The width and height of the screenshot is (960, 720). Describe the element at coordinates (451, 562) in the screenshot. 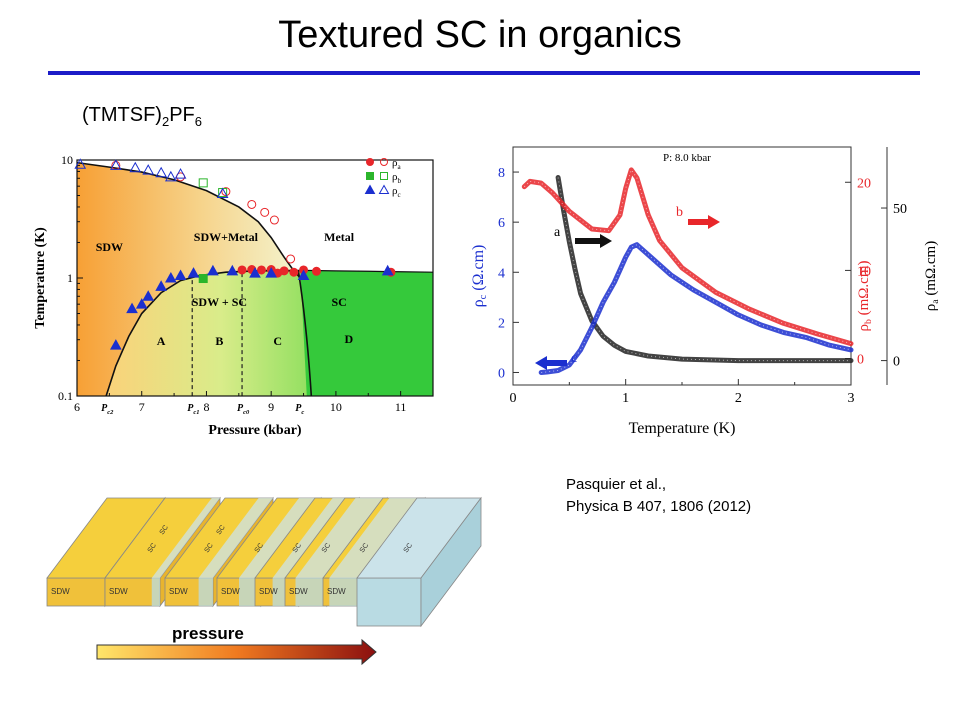

I see `block-side` at that location.